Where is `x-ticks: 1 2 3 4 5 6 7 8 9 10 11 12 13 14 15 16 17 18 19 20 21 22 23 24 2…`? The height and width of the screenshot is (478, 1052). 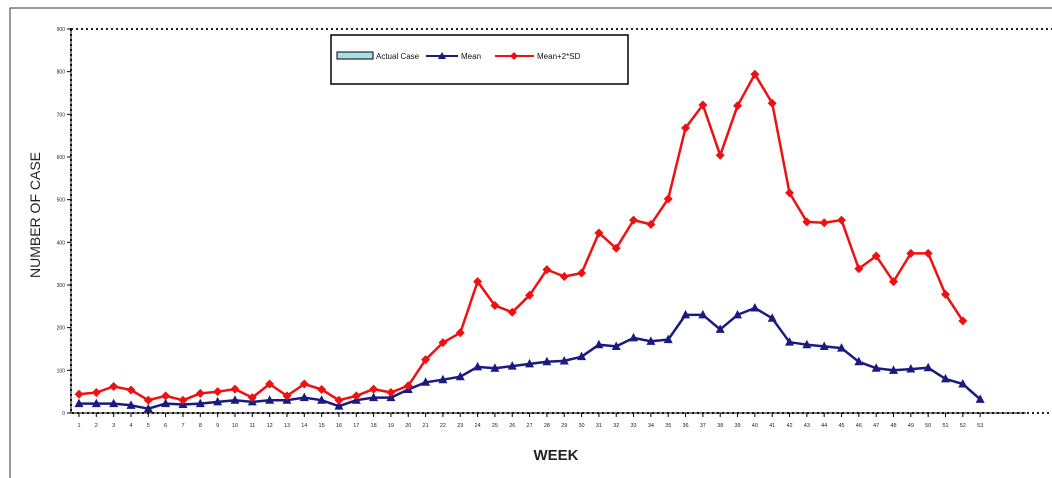 x-ticks: 1 2 3 4 5 6 7 8 9 10 11 12 13 14 15 16 17 18 19 20 21 22 23 24 2… is located at coordinates (530, 421).